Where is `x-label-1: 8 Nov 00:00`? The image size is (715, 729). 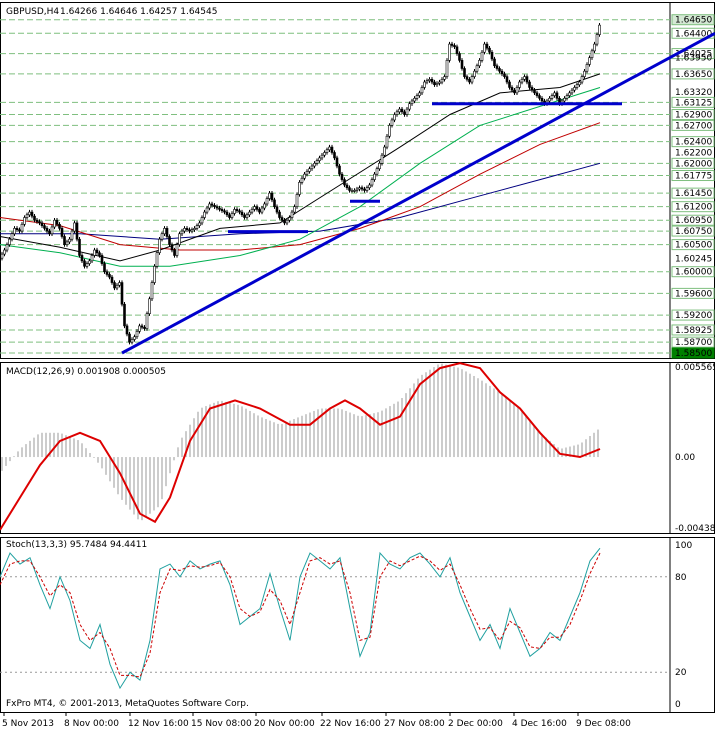 x-label-1: 8 Nov 00:00 is located at coordinates (91, 724).